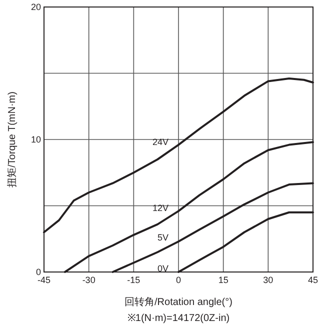 The image size is (320, 324). What do you see at coordinates (89, 280) in the screenshot?
I see `x-tick-label: -30` at bounding box center [89, 280].